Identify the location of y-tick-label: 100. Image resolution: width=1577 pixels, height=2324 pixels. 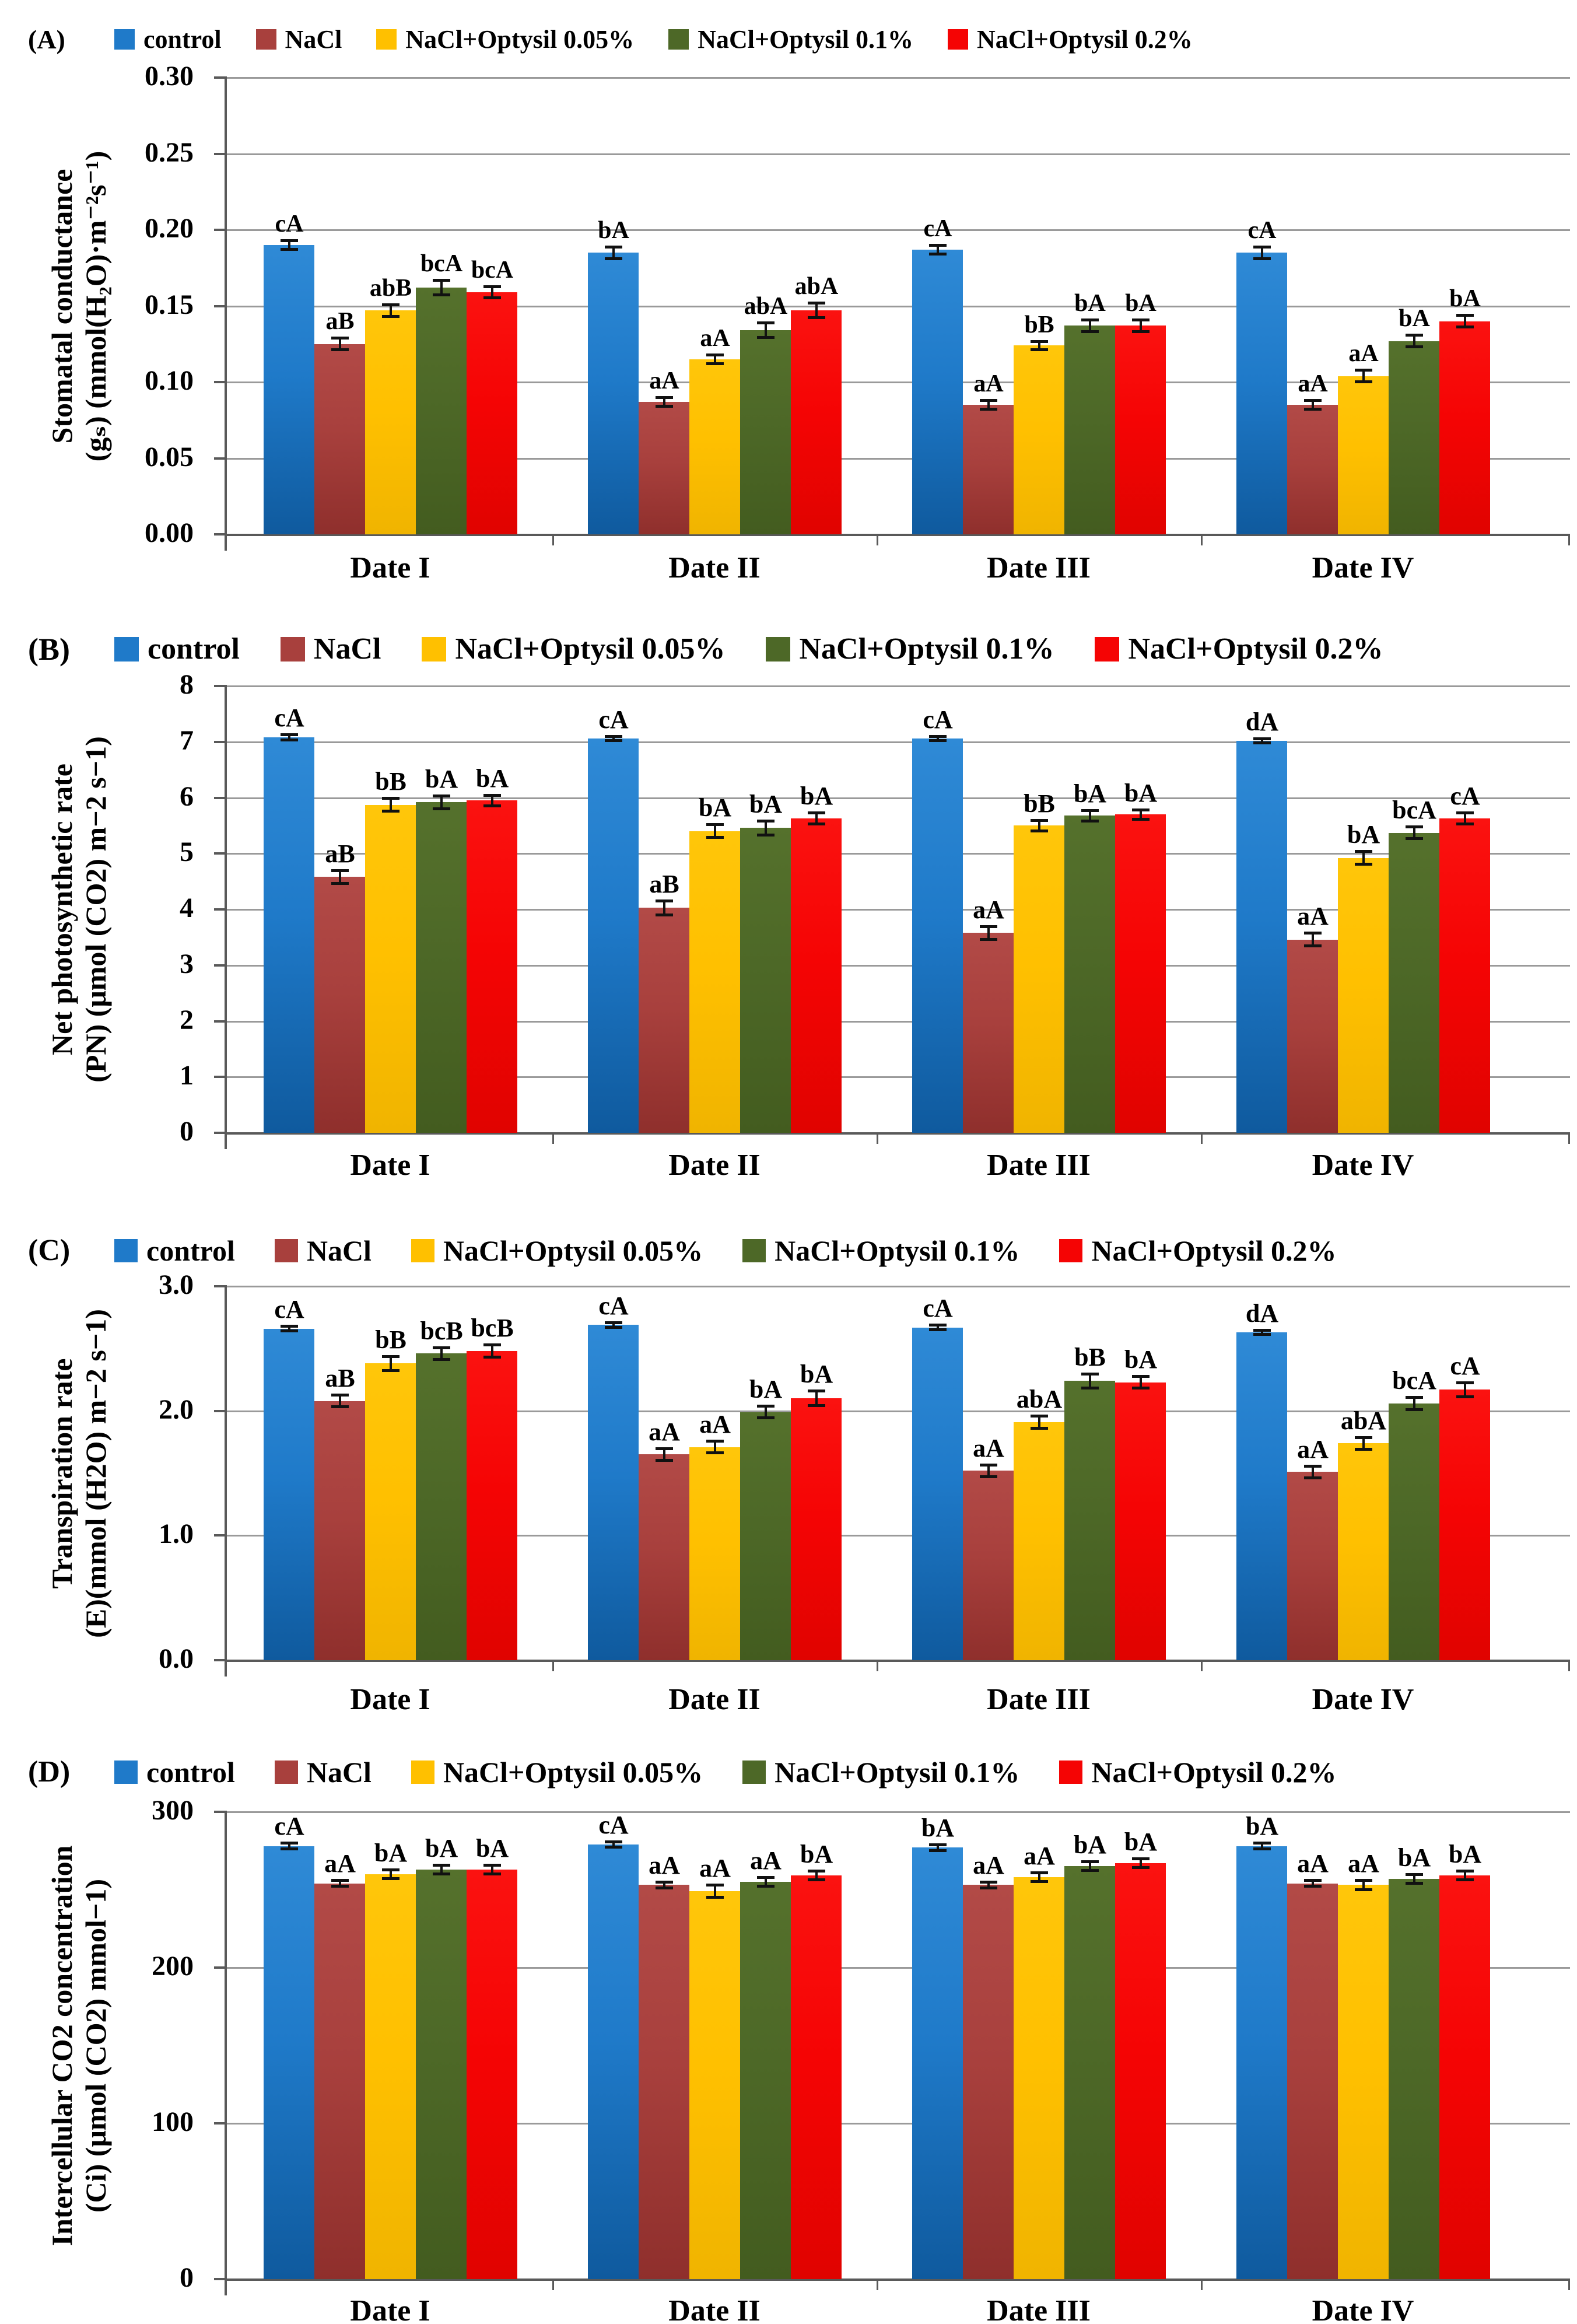
(173, 2121).